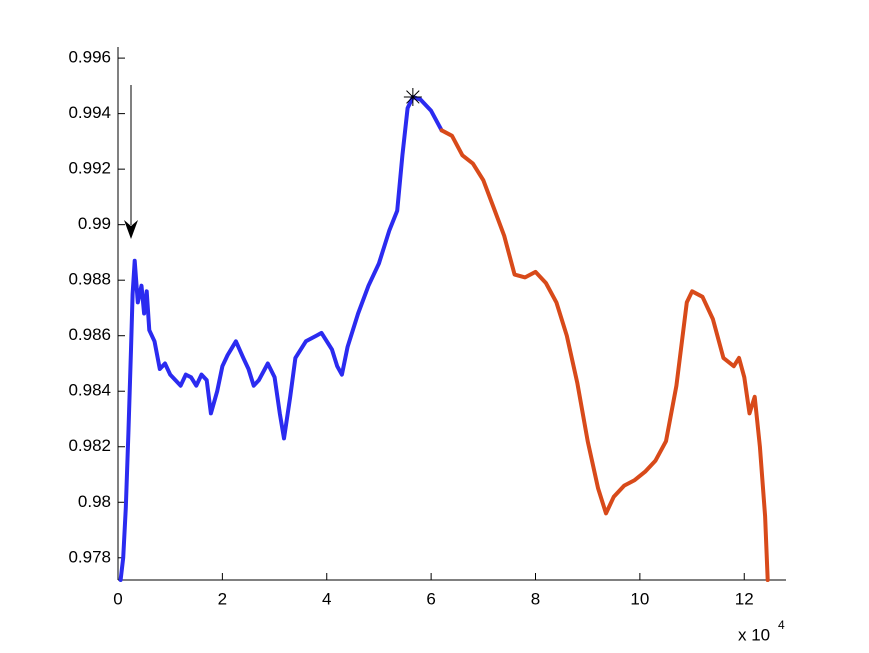  I want to click on x-multiplier: x 10, so click(754, 634).